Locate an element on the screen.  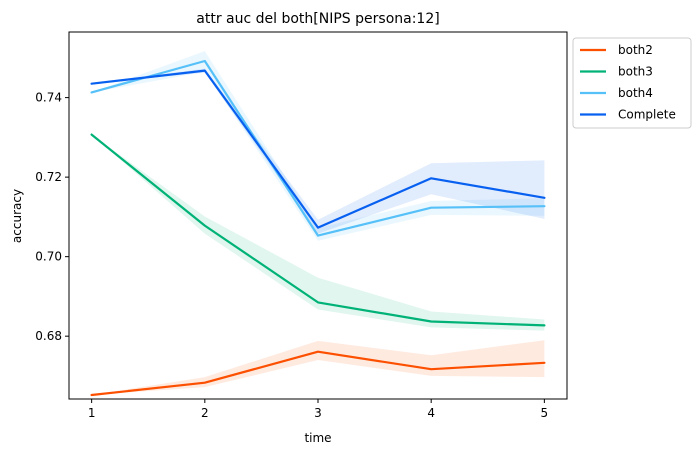
line-both2 is located at coordinates (318, 373).